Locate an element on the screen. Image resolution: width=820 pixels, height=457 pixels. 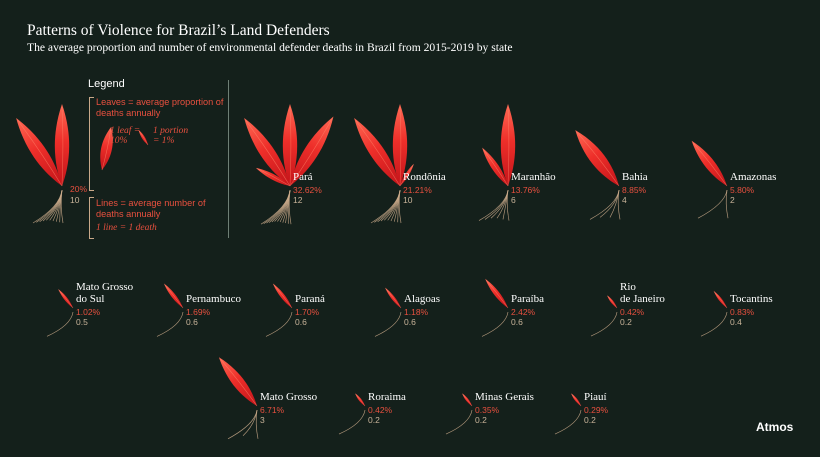
state-pct-para: 32.62% is located at coordinates (307, 190).